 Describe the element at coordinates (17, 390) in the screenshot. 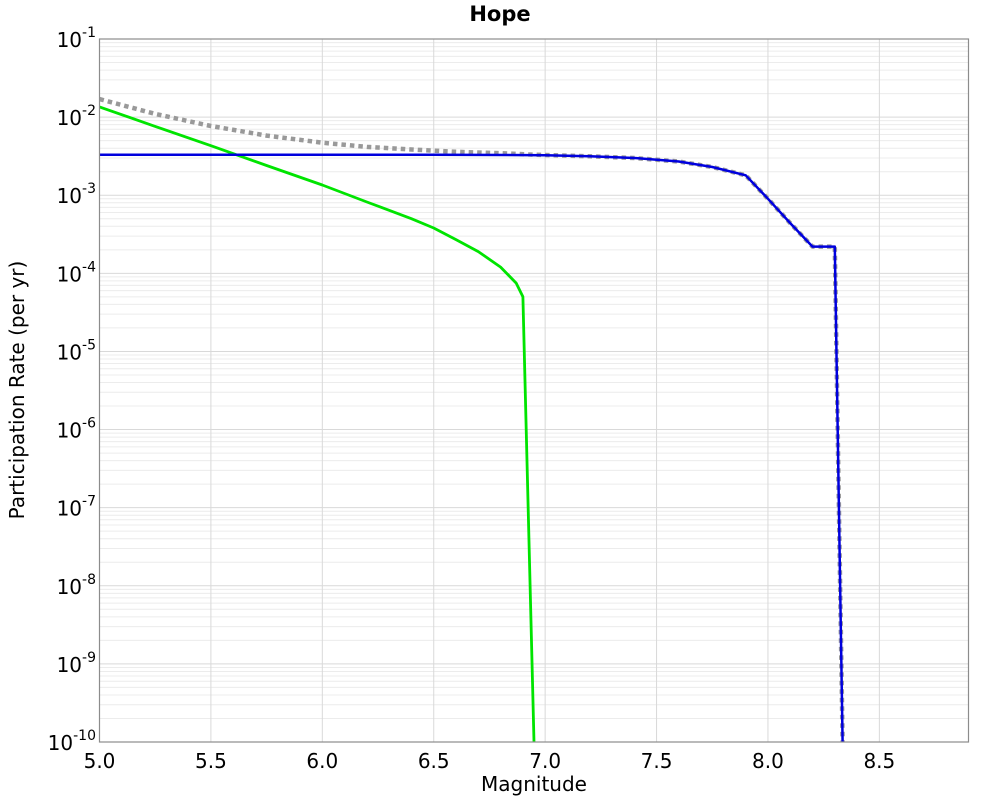

I see `y-axis-label: Participation Rate (per yr)` at that location.